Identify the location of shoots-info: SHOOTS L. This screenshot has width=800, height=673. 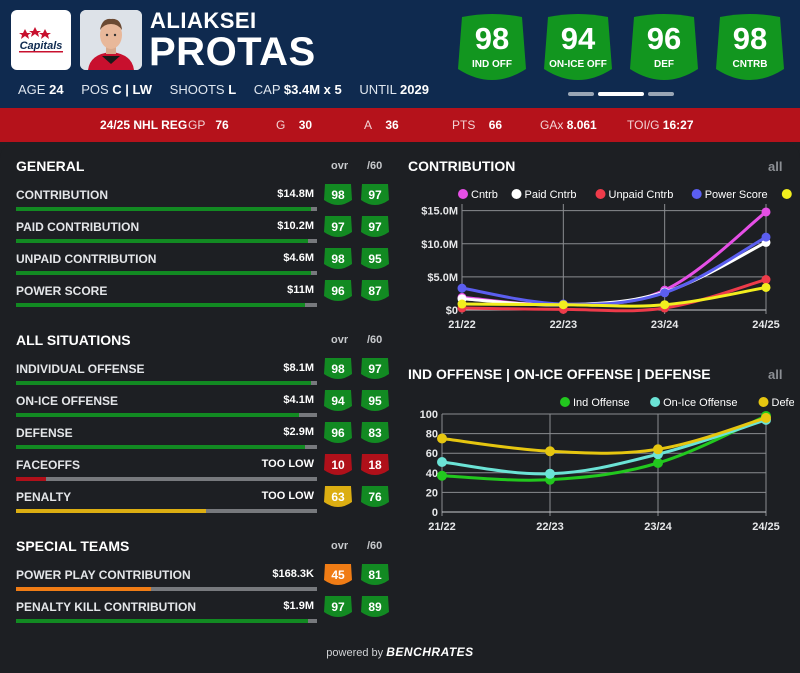
(203, 89).